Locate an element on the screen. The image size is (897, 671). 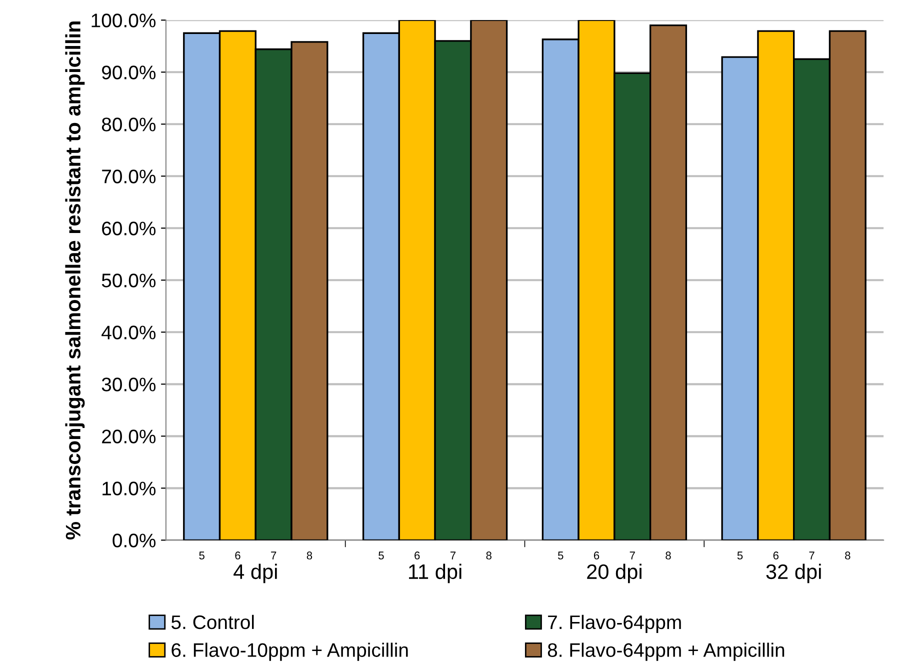
y-tick-label: 70.0% is located at coordinates (129, 177).